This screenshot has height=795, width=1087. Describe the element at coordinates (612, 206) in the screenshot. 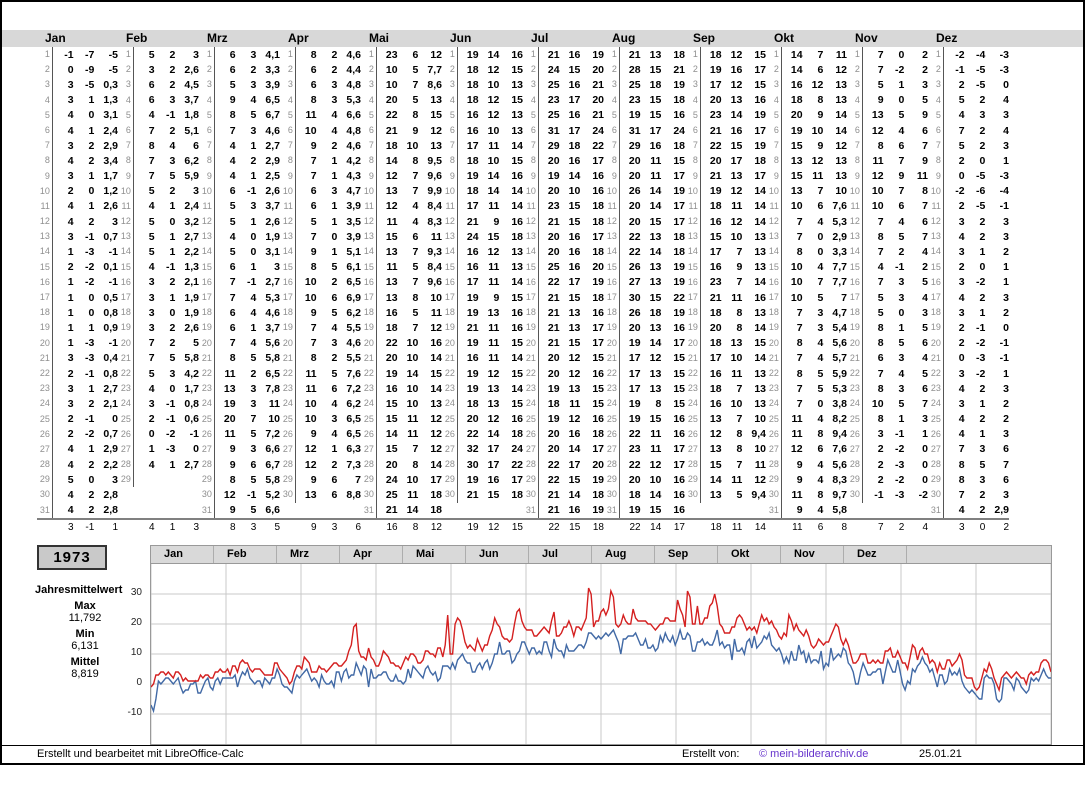

I see `day-number: 11` at that location.